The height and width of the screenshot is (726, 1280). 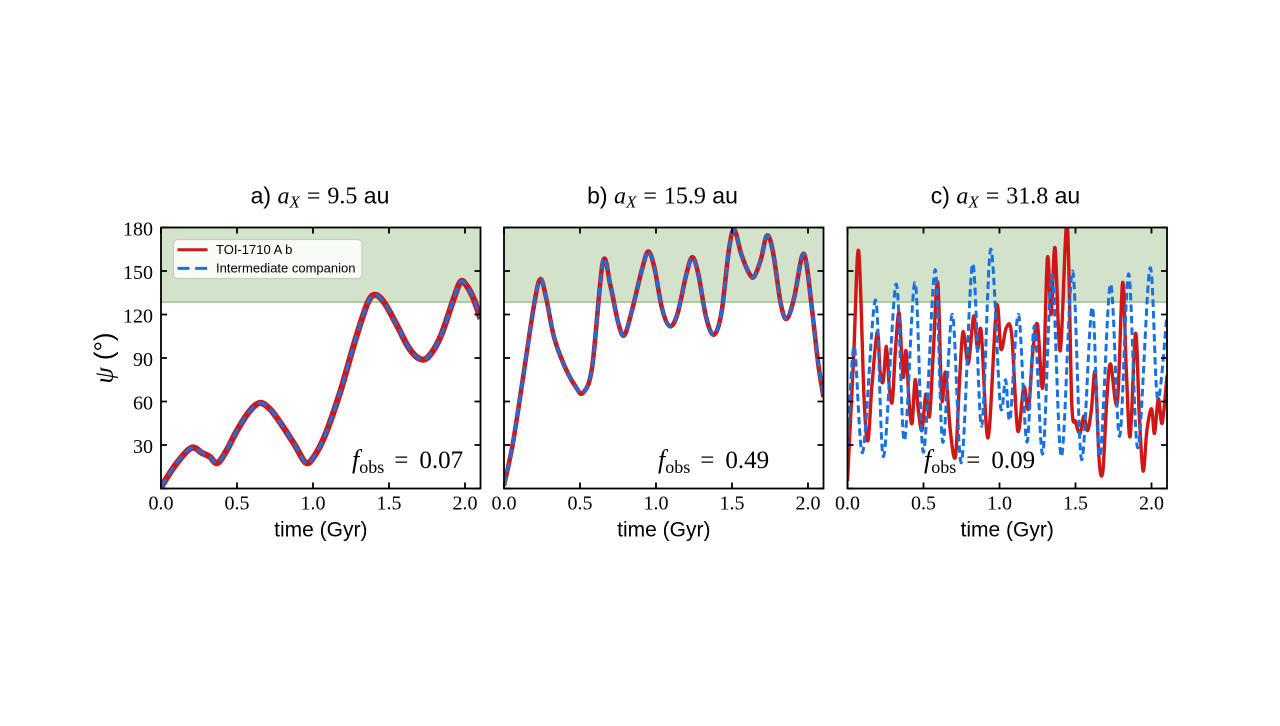 I want to click on svg-text:a) aX=9.5 au: a) aX = 9.5 au, so click(x=320, y=197).